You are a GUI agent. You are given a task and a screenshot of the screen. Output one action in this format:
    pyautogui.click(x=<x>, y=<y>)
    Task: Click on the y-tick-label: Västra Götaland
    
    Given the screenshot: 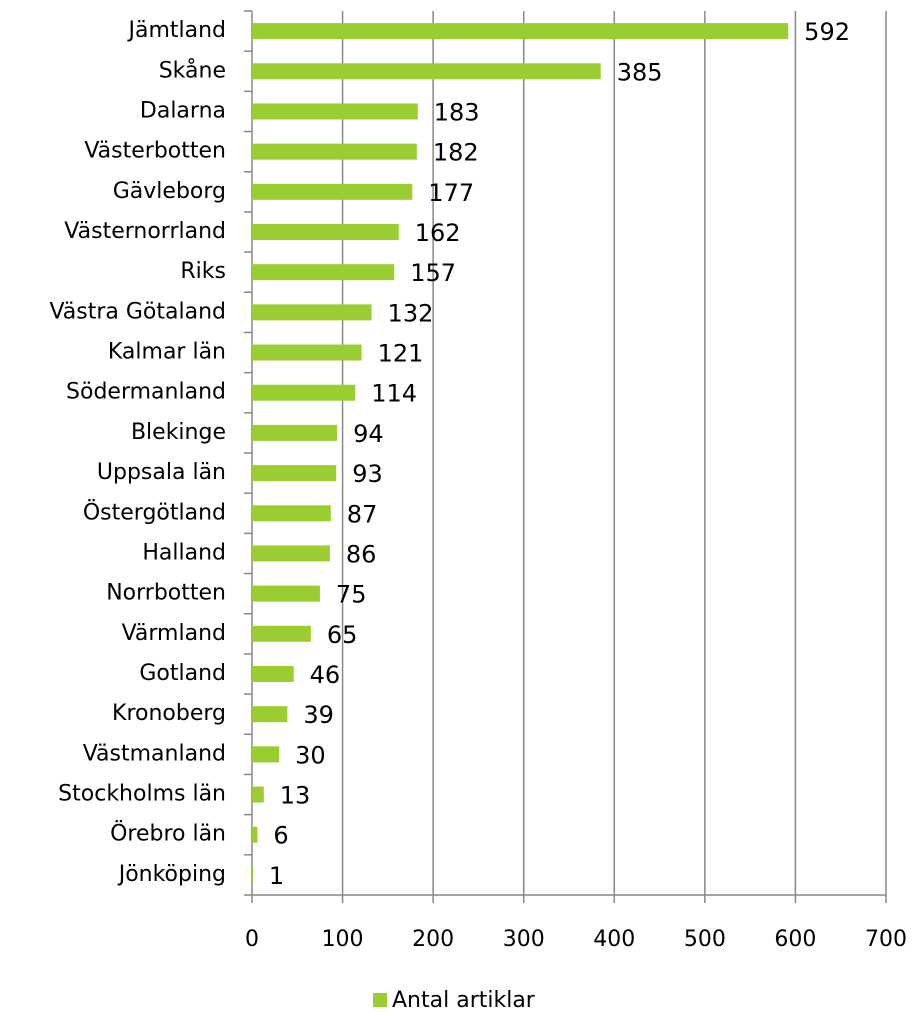 What is the action you would take?
    pyautogui.click(x=137, y=311)
    